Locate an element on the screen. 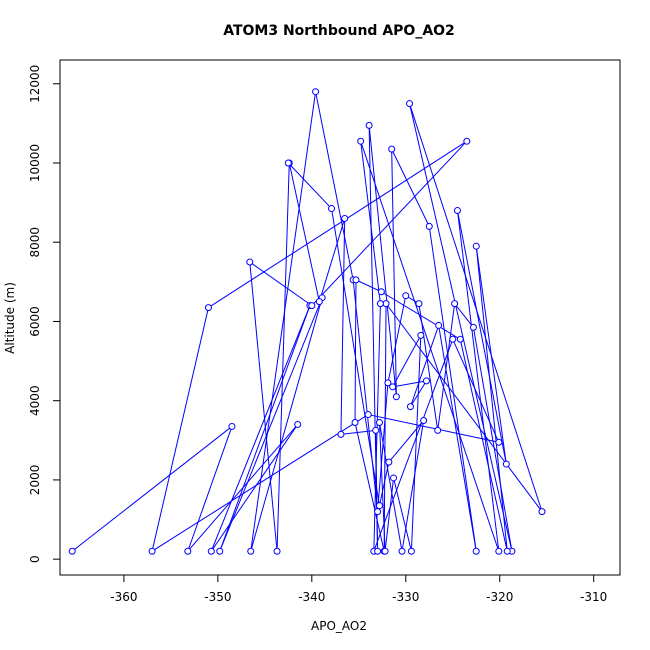 Image resolution: width=650 pixels, height=650 pixels. y-axis: 0 2000 4000 6000 8000 10000 12000 is located at coordinates (44, 314).